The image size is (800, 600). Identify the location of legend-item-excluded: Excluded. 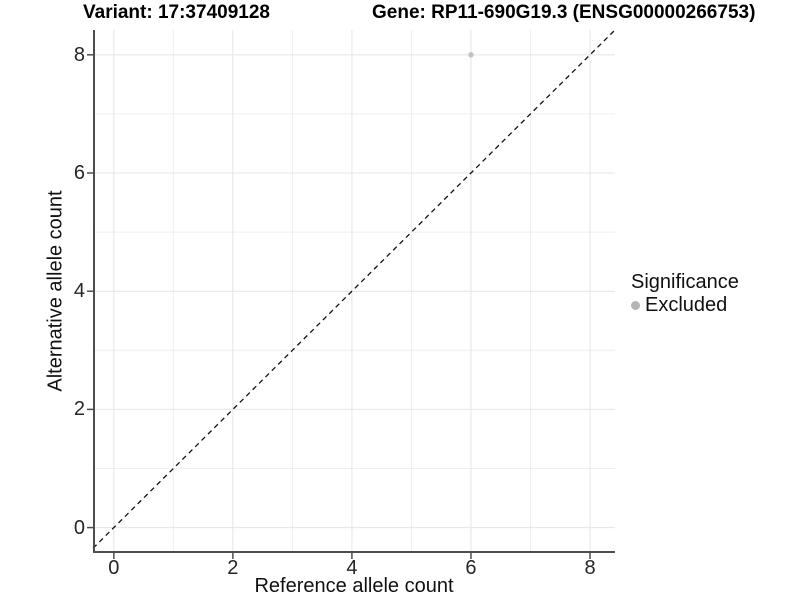
(685, 305).